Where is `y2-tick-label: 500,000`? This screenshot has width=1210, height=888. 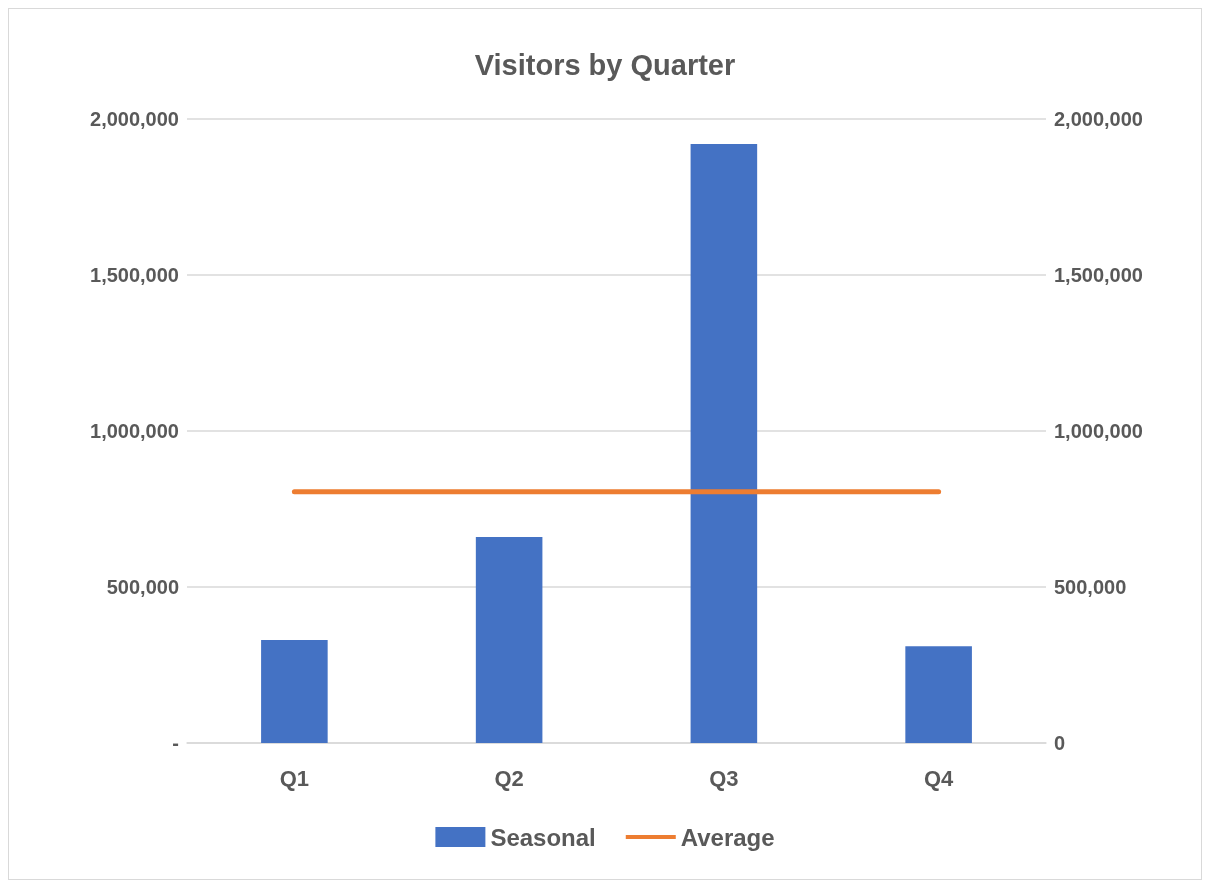
y2-tick-label: 500,000 is located at coordinates (1090, 587).